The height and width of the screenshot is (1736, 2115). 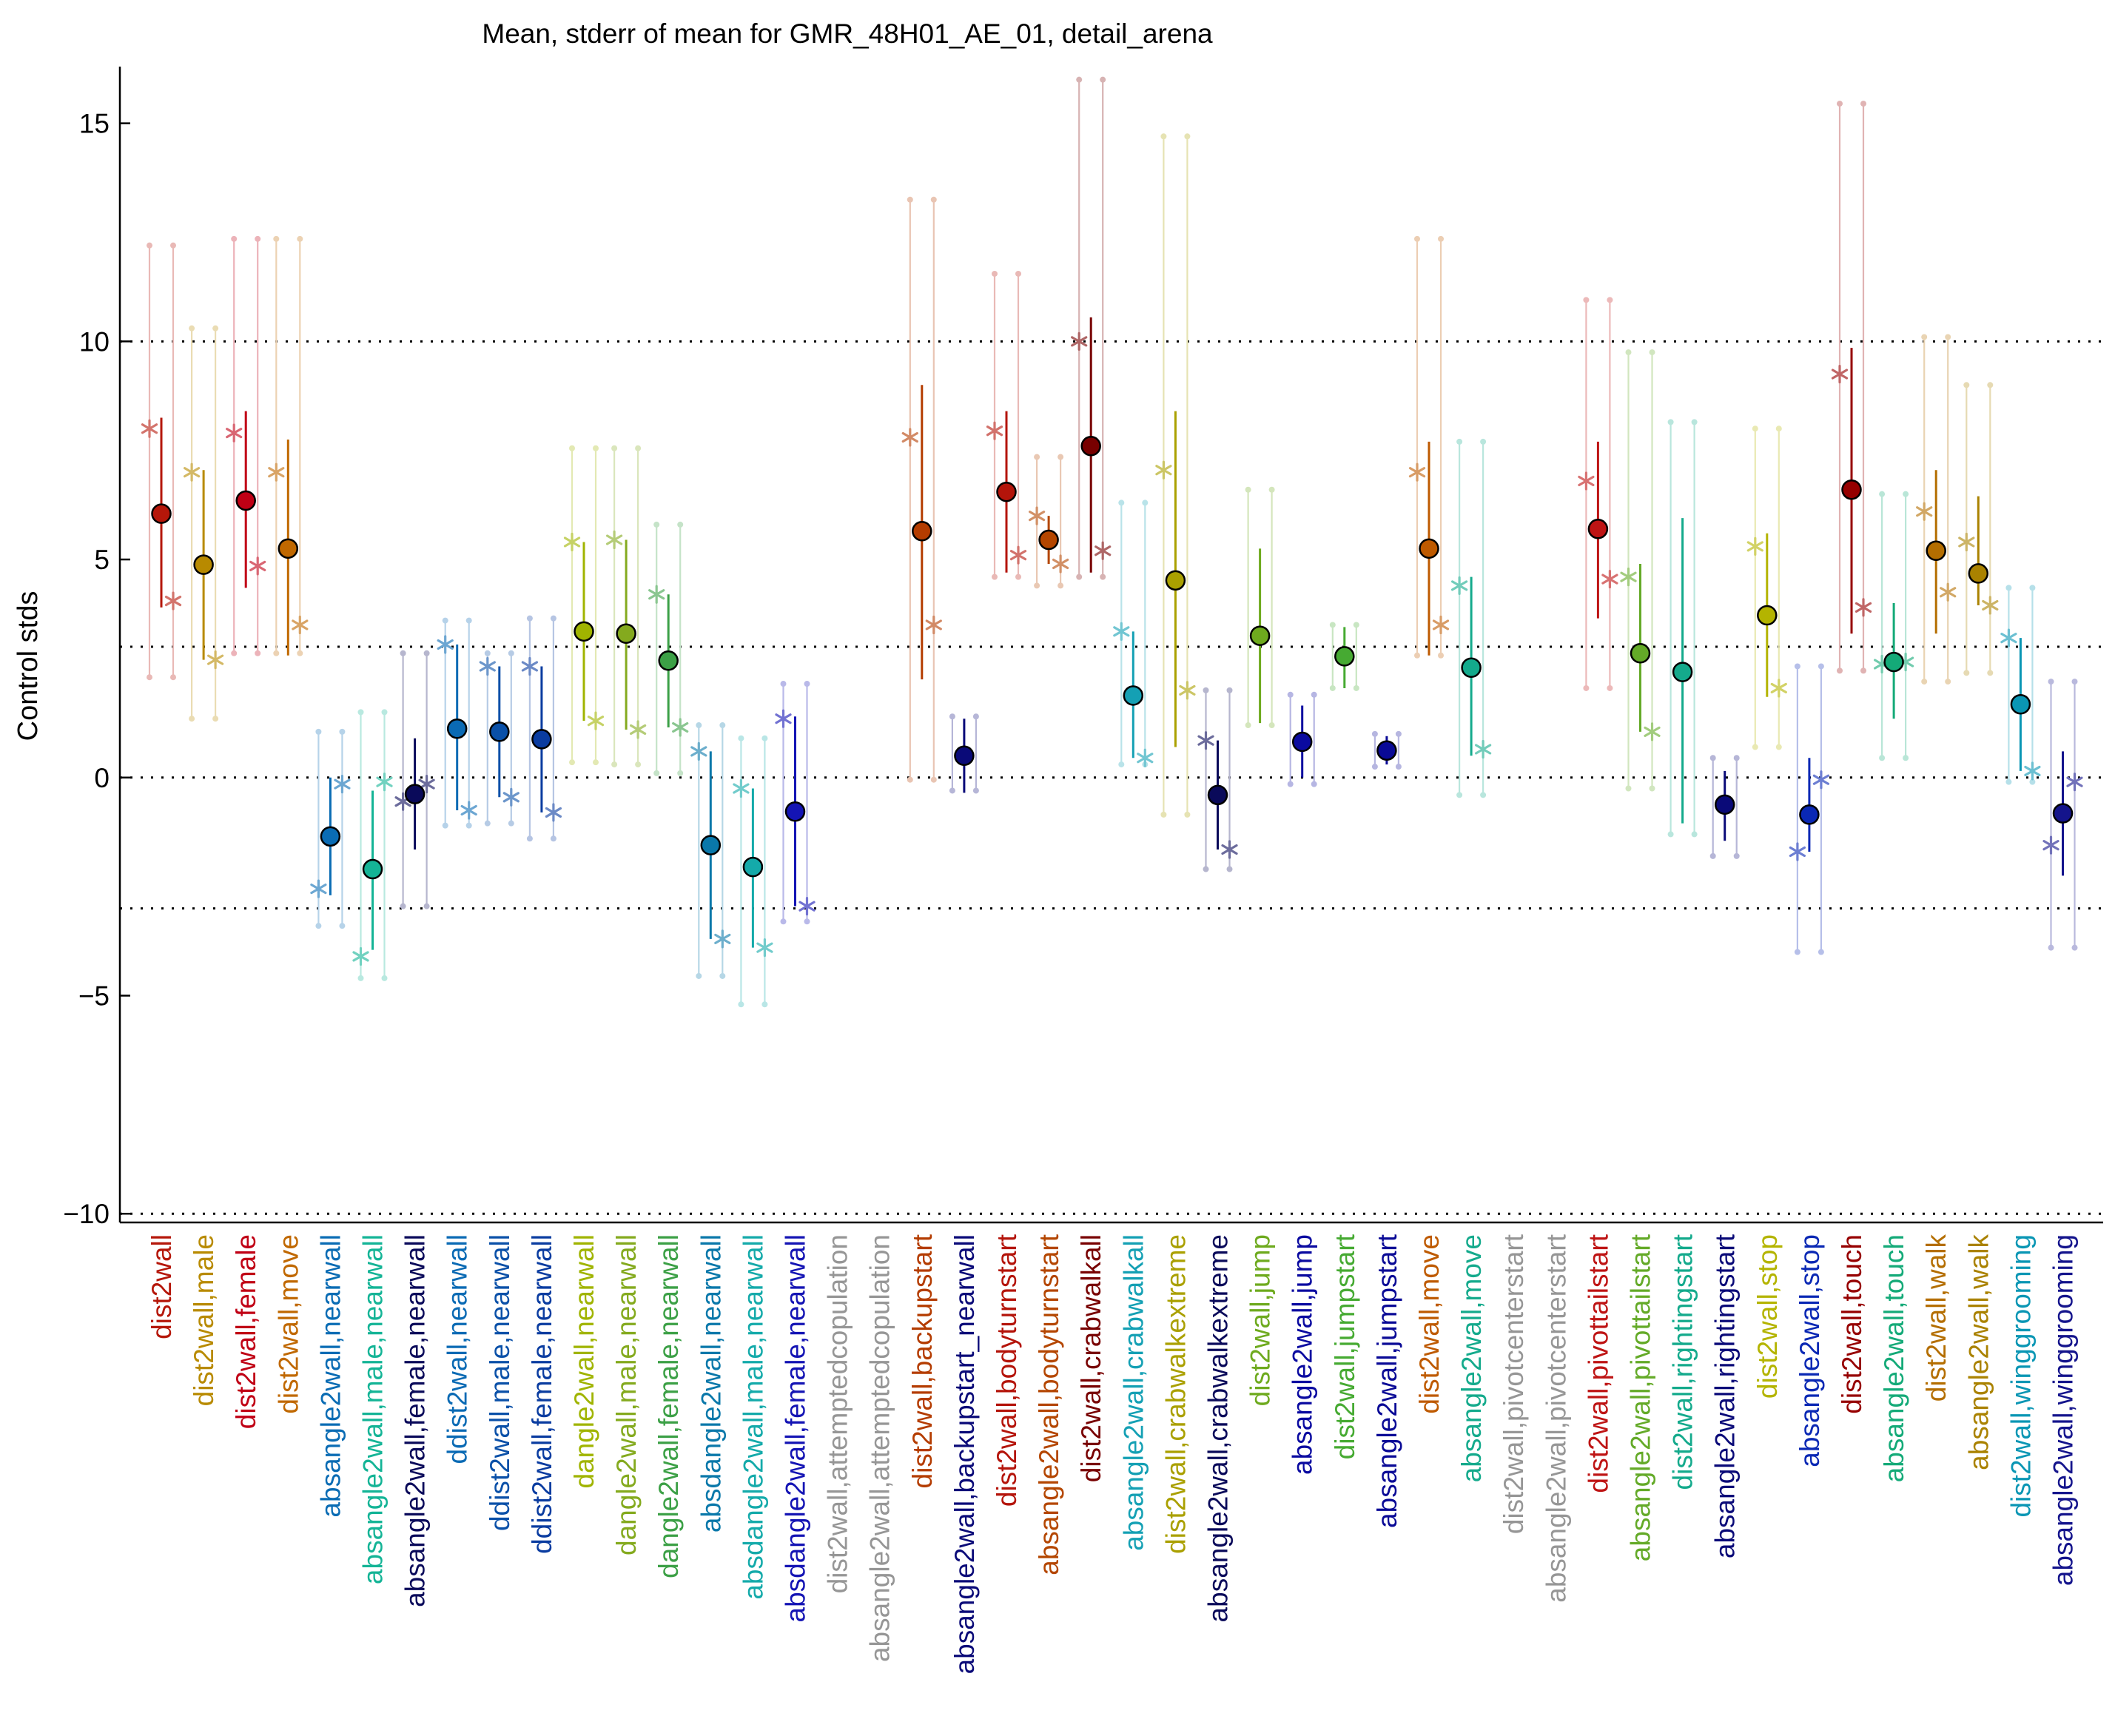 I want to click on x-tick-label: absangle2wall,move, so click(x=1471, y=1358).